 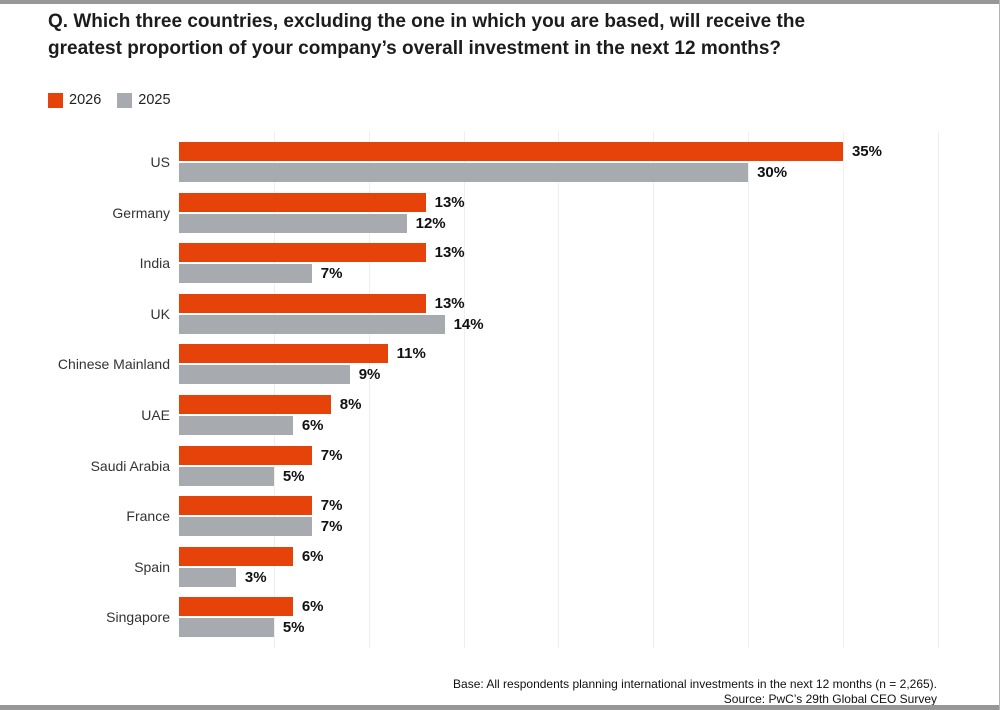 What do you see at coordinates (312, 425) in the screenshot?
I see `value-label-2025-uae: 6%` at bounding box center [312, 425].